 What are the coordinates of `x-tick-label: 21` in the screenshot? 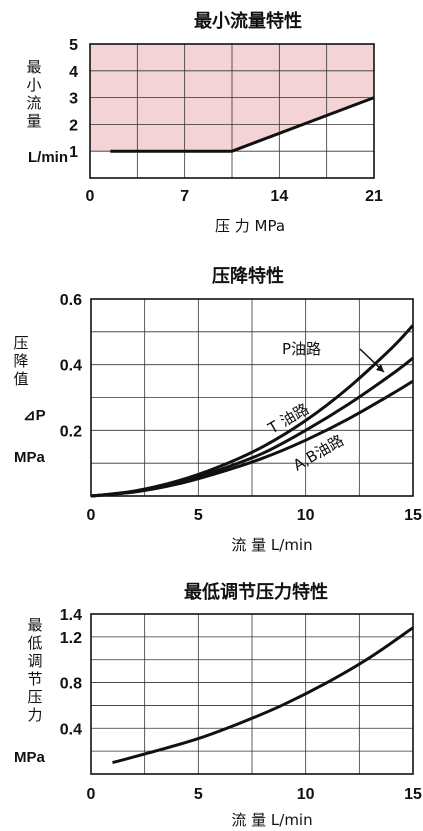 It's located at (374, 196).